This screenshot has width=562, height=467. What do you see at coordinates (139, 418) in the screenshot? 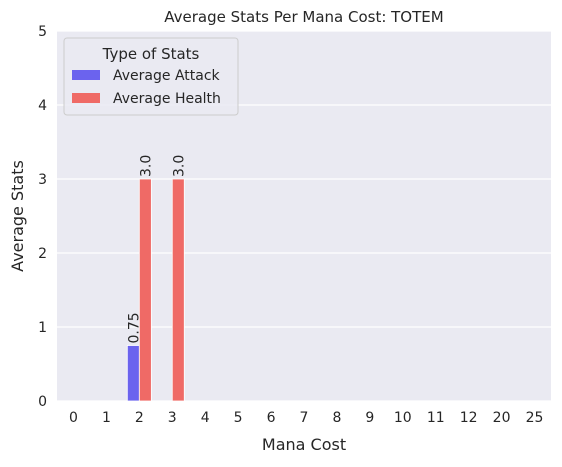
I see `x-tick-label: 2` at bounding box center [139, 418].